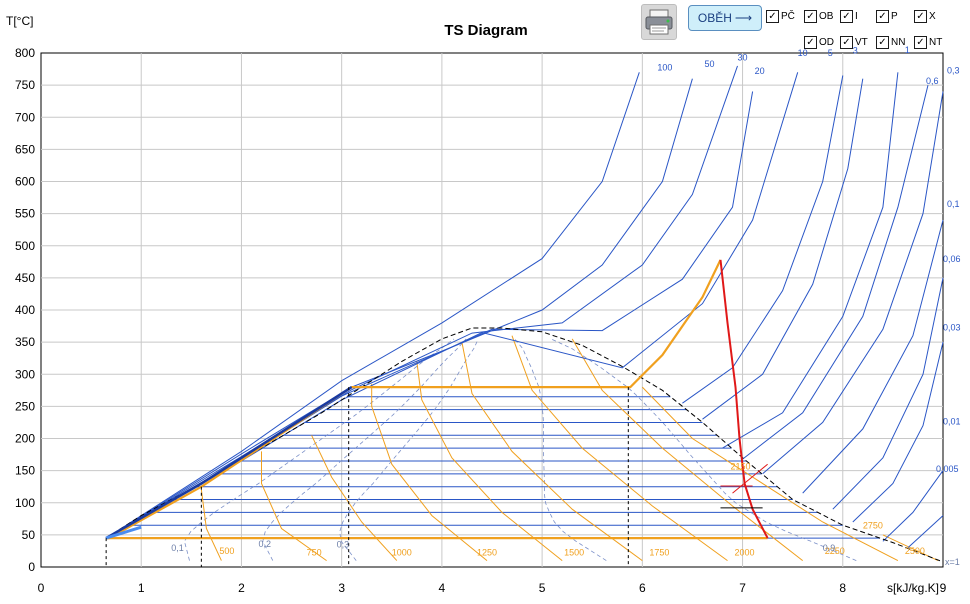  Describe the element at coordinates (123, 532) in the screenshot. I see `feed-pump-line` at that location.